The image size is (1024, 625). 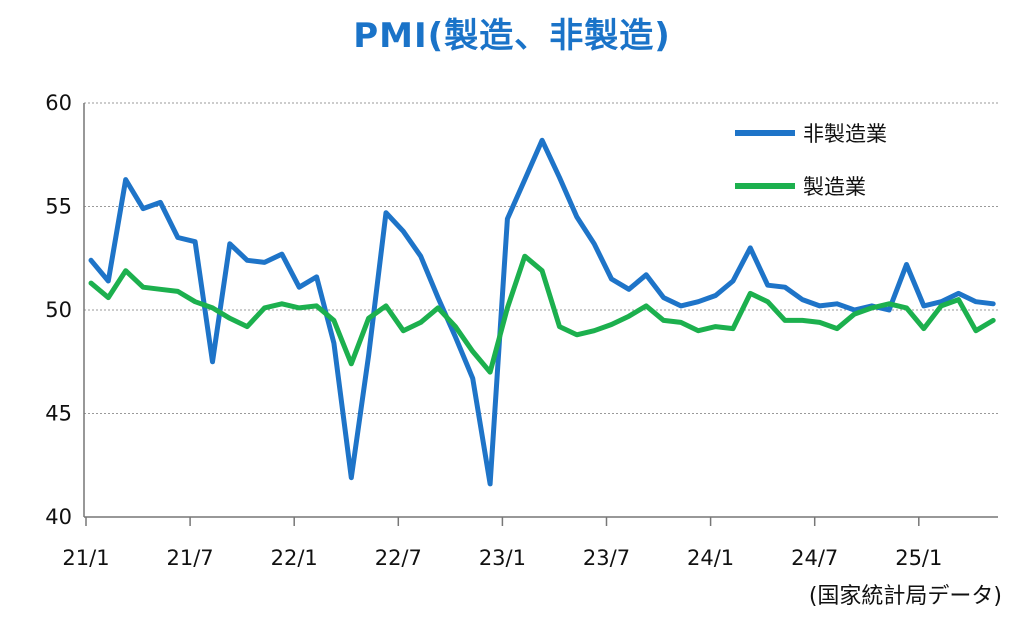 I want to click on x-tick-label: 21/7, so click(x=190, y=558).